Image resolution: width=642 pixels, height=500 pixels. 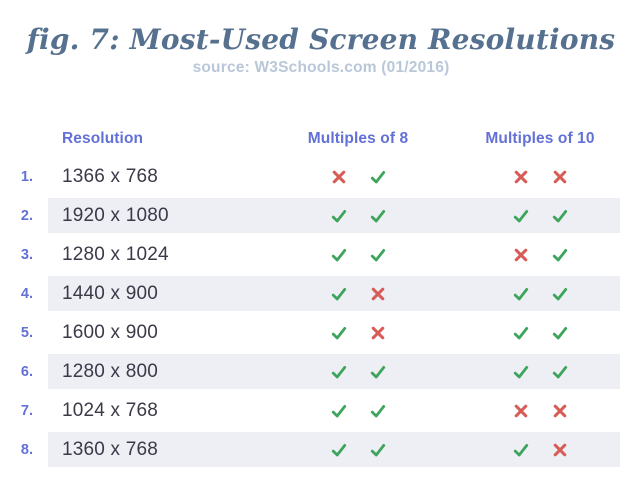 I want to click on row-rank: 5., so click(x=26, y=332).